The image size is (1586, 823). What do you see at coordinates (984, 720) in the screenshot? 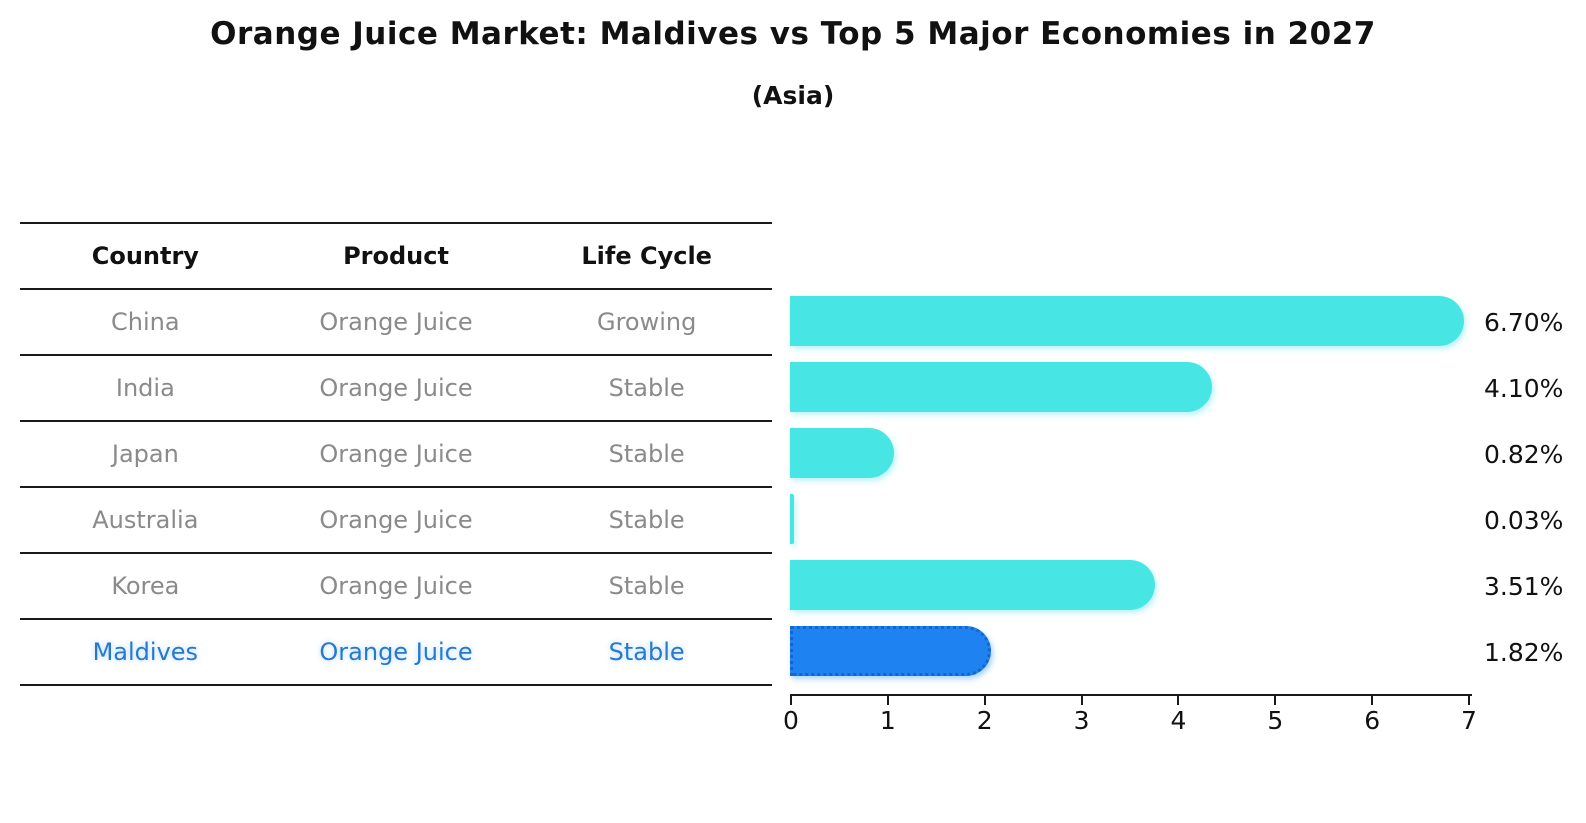
I see `x-axis-tick-label: 2` at bounding box center [984, 720].